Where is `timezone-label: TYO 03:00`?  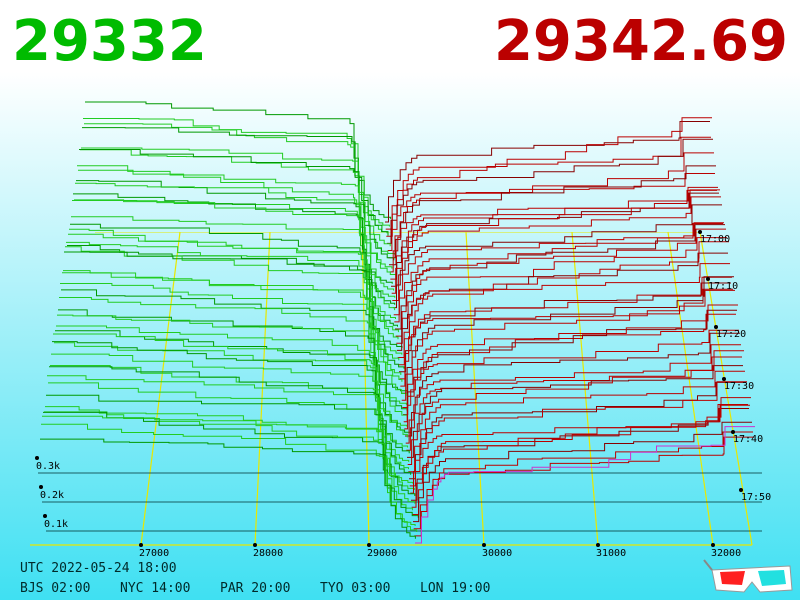
timezone-label: TYO 03:00 is located at coordinates (355, 588).